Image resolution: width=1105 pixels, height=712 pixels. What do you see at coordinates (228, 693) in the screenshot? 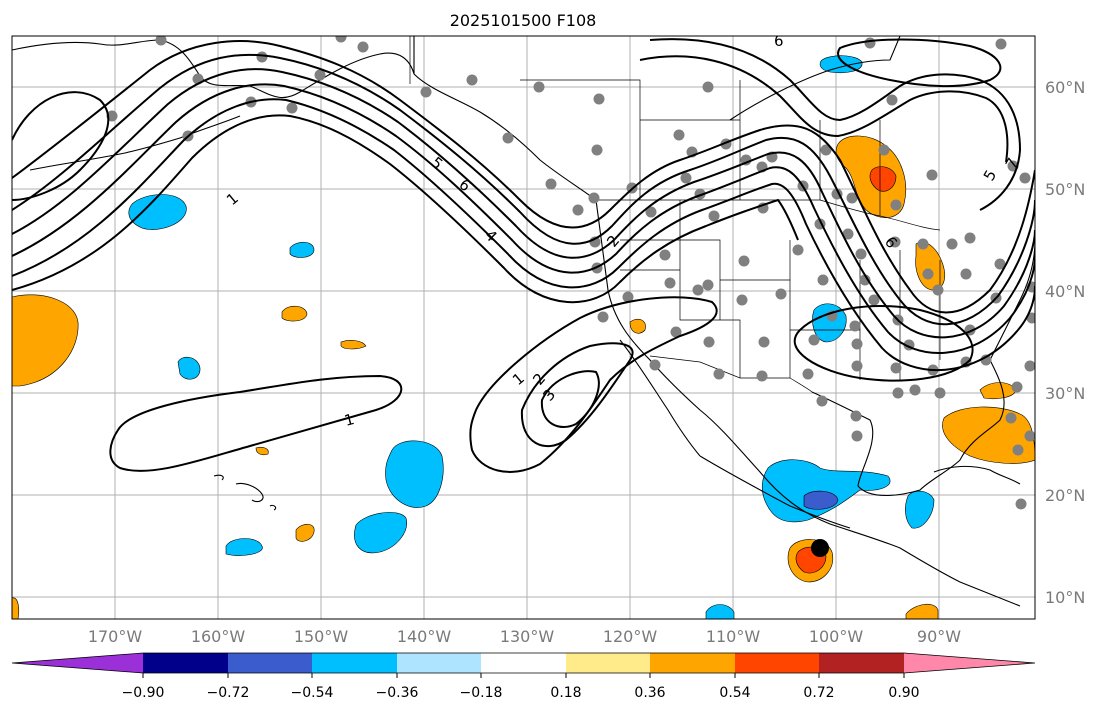
I see `colorbar-tick-label: −0.72` at bounding box center [228, 693].